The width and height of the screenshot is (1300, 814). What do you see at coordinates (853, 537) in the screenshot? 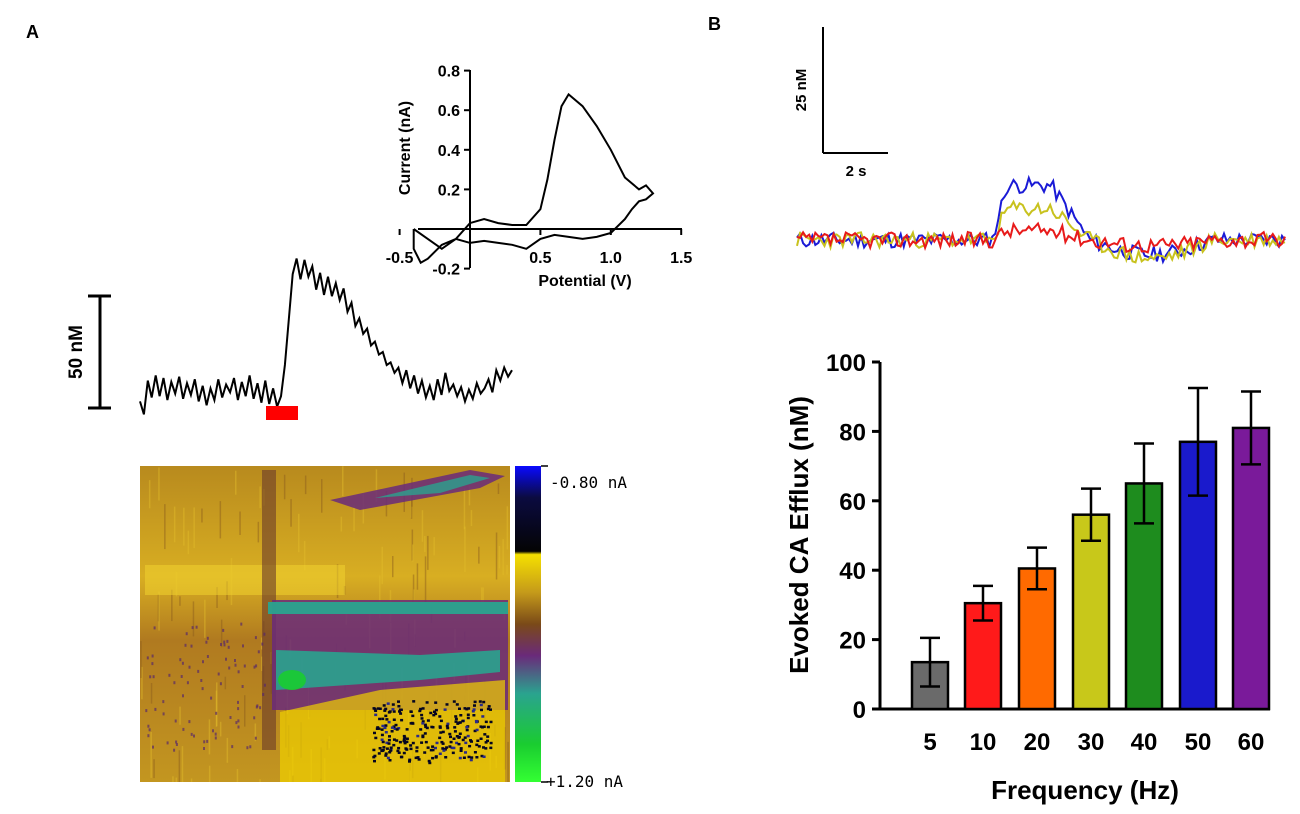
I see `bar-chart-y-ticks: 0 20 40 60 80 100` at bounding box center [853, 537].